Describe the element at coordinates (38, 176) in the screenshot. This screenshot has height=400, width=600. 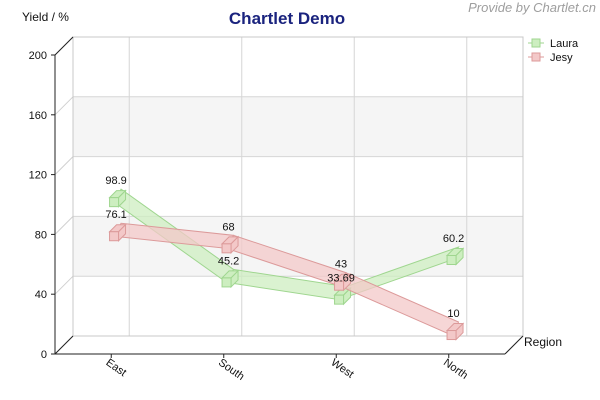
I see `y-tick-label: 120` at that location.